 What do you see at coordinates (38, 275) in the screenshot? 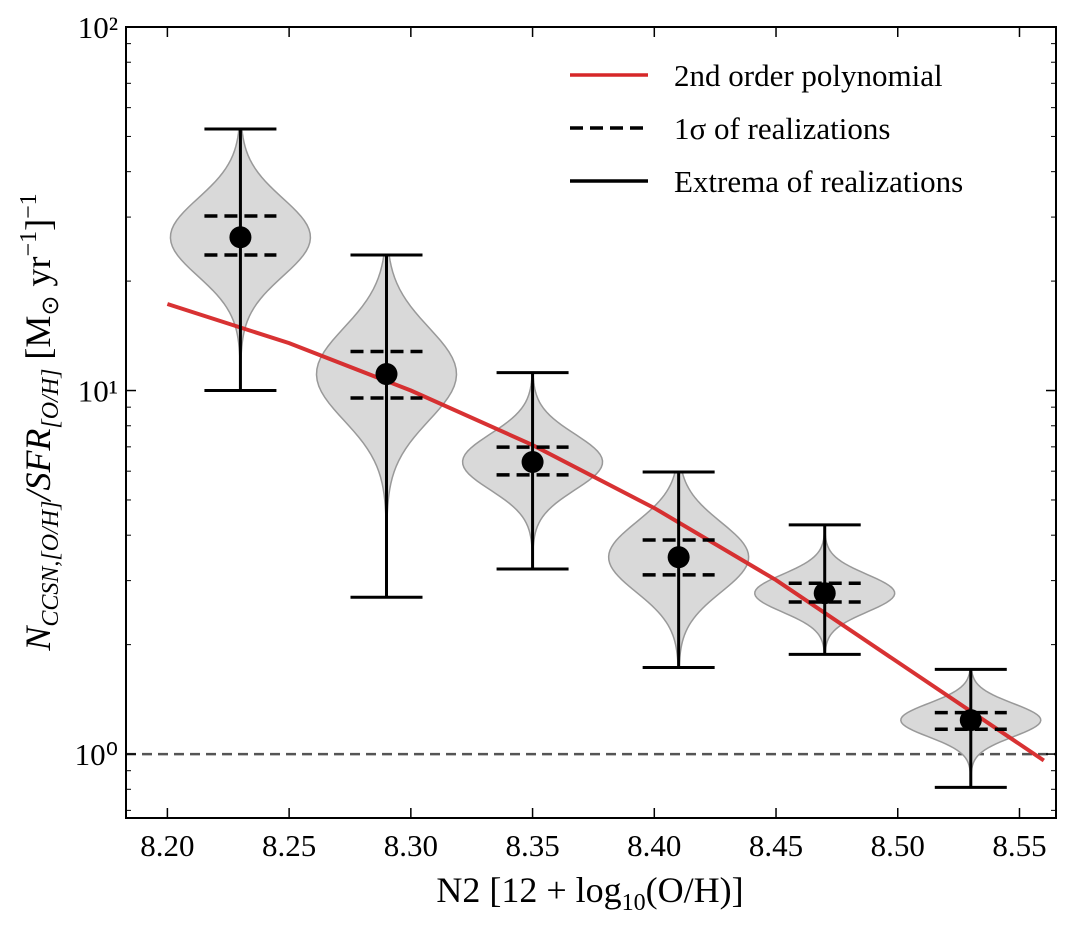
I see `y-label-part: yr` at bounding box center [38, 275].